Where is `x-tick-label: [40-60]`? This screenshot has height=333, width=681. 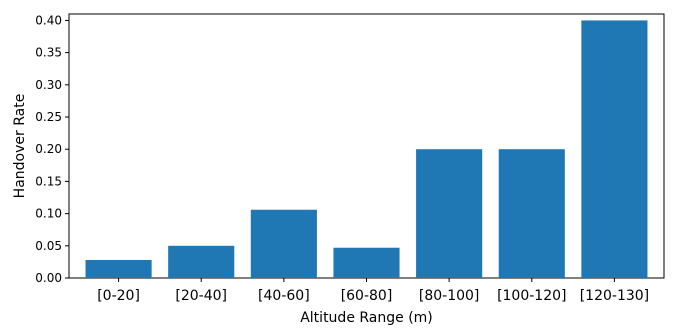
x-tick-label: [40-60] is located at coordinates (284, 296).